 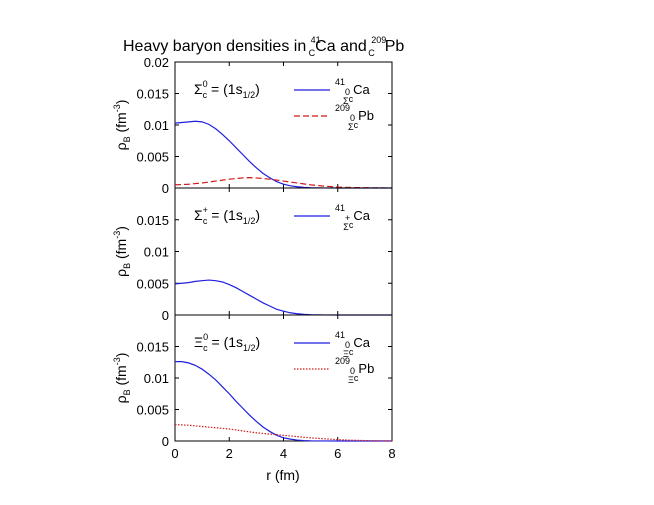 I want to click on panel-state-label: Σ+ c = (1s1/2), so click(x=227, y=215).